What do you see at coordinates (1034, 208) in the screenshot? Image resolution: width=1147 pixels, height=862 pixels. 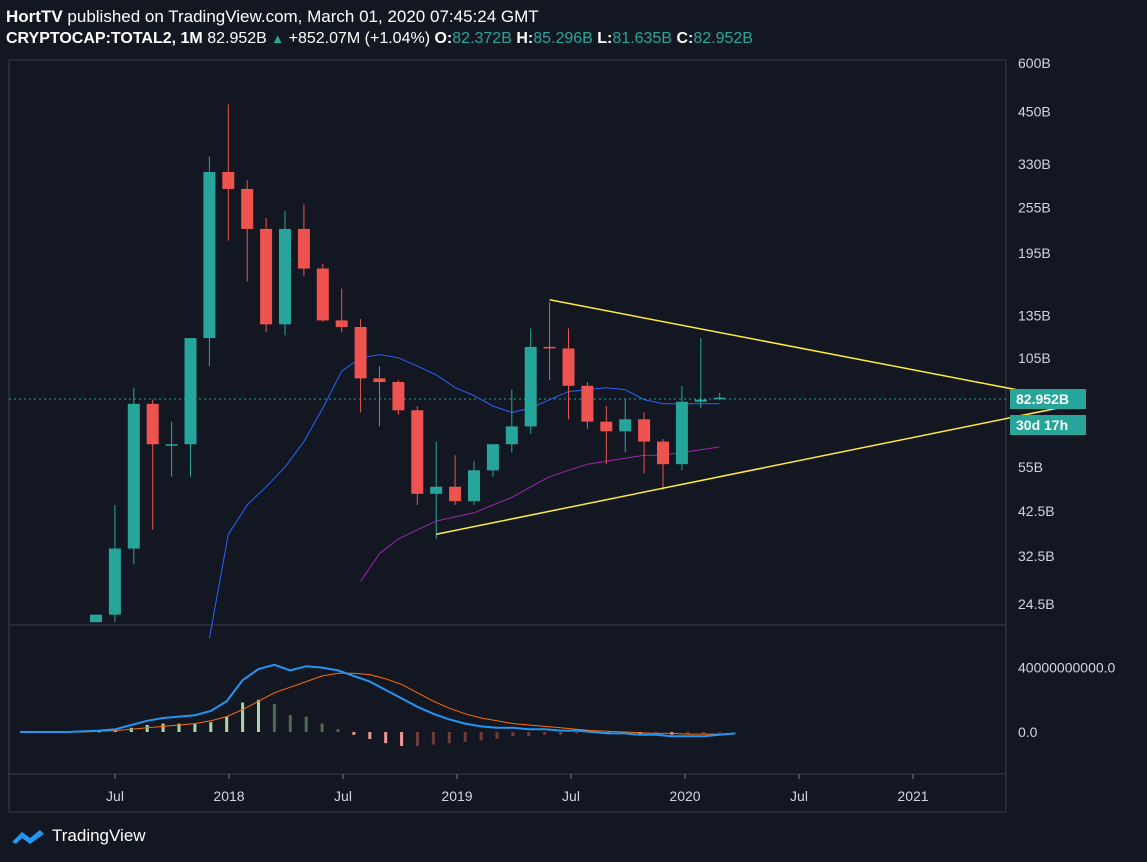 I see `price-tick: 255B` at bounding box center [1034, 208].